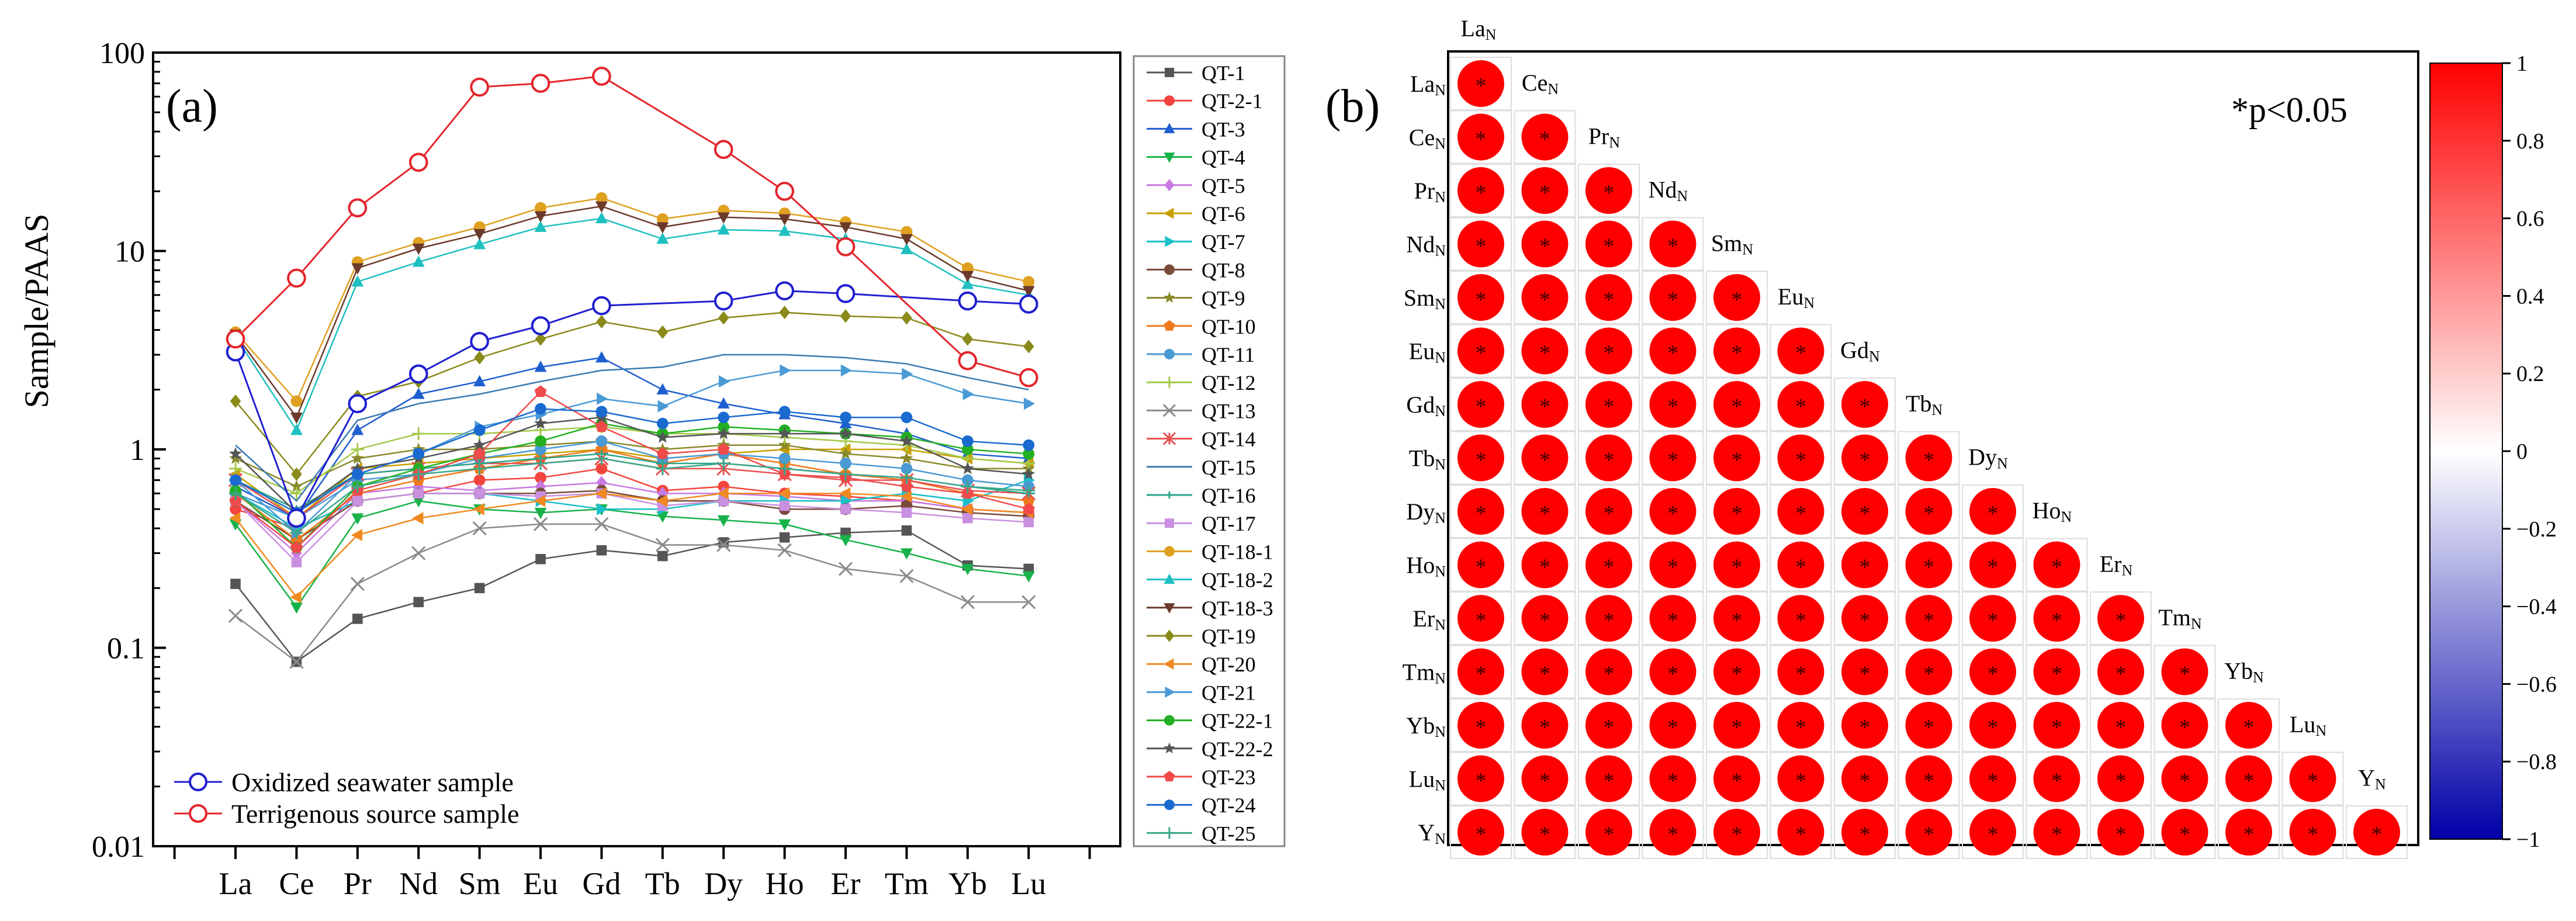  I want to click on legend-entry: QT-22-2, so click(1210, 749).